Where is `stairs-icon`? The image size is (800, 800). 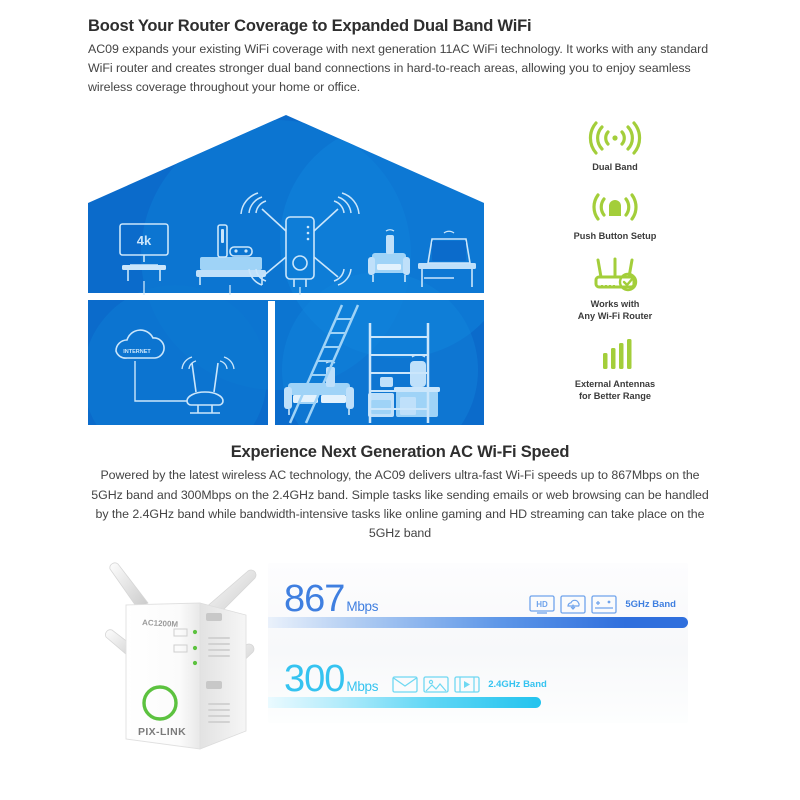 stairs-icon is located at coordinates (359, 364).